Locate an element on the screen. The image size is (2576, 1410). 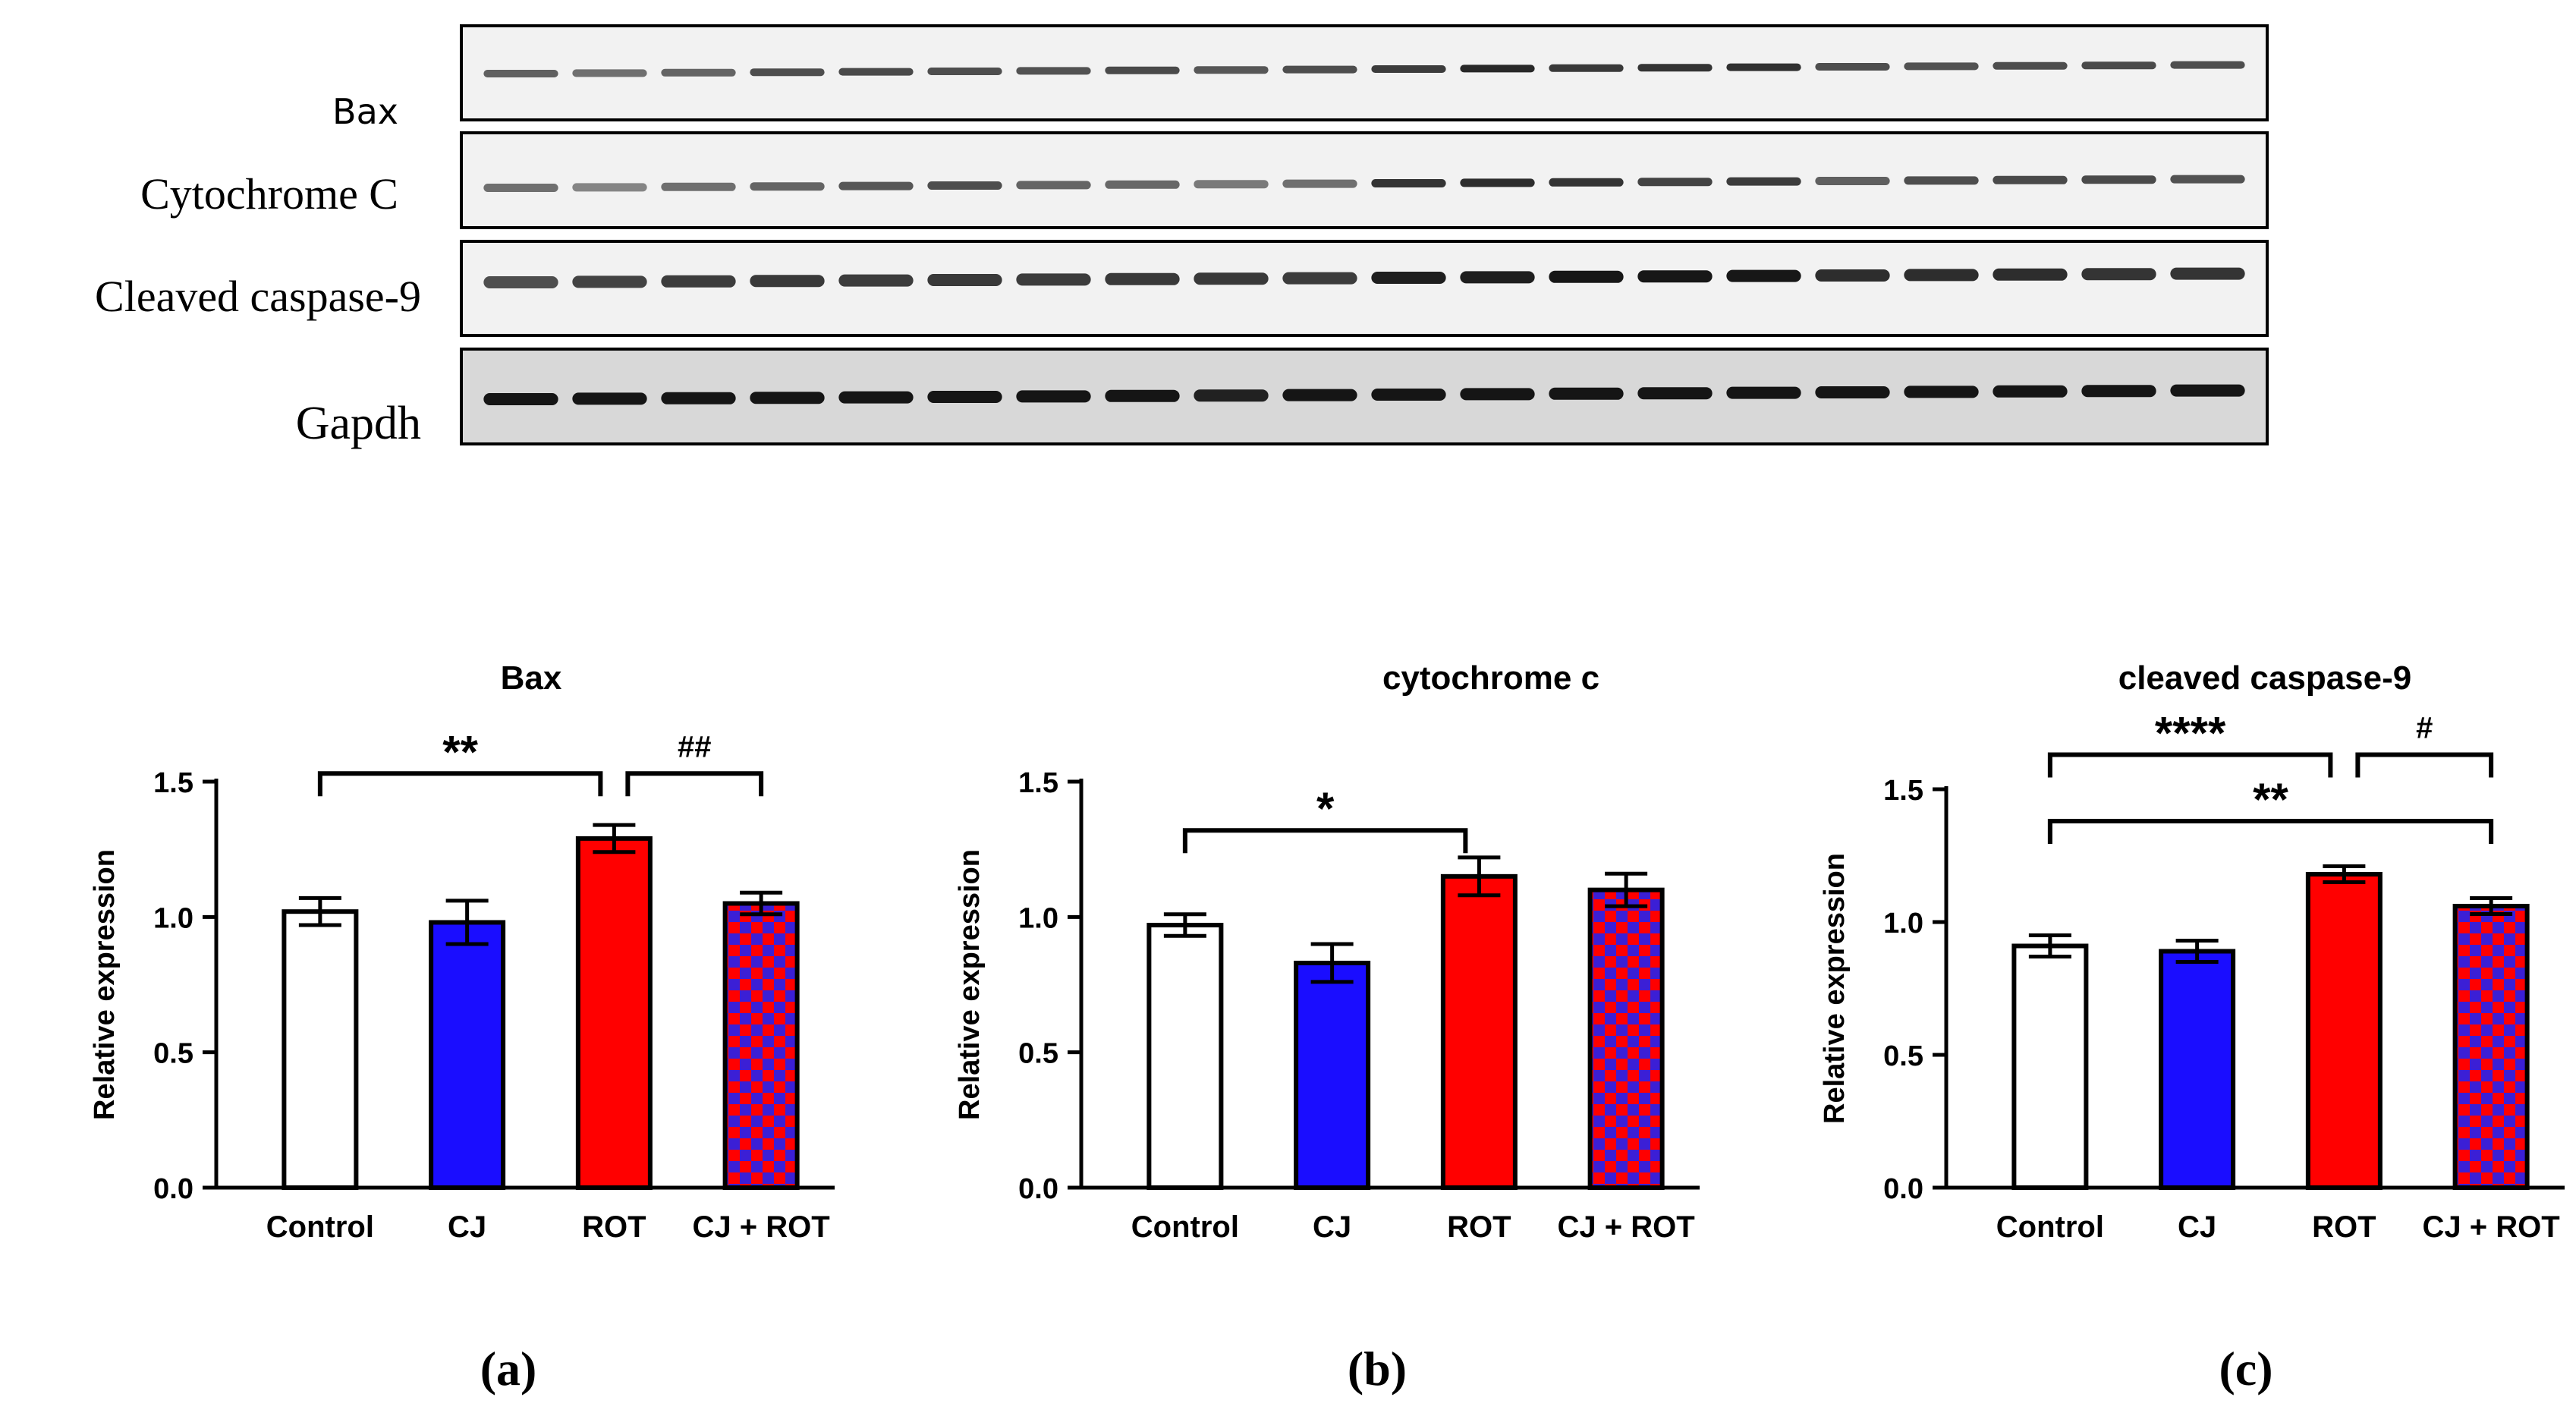
significance-label: ## is located at coordinates (695, 746).